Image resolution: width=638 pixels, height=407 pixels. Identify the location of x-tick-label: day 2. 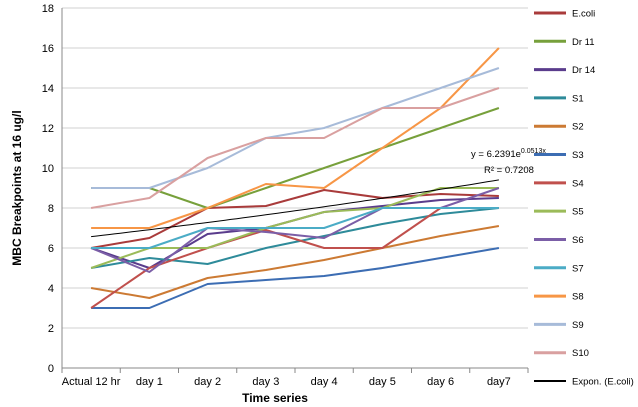
(207, 382).